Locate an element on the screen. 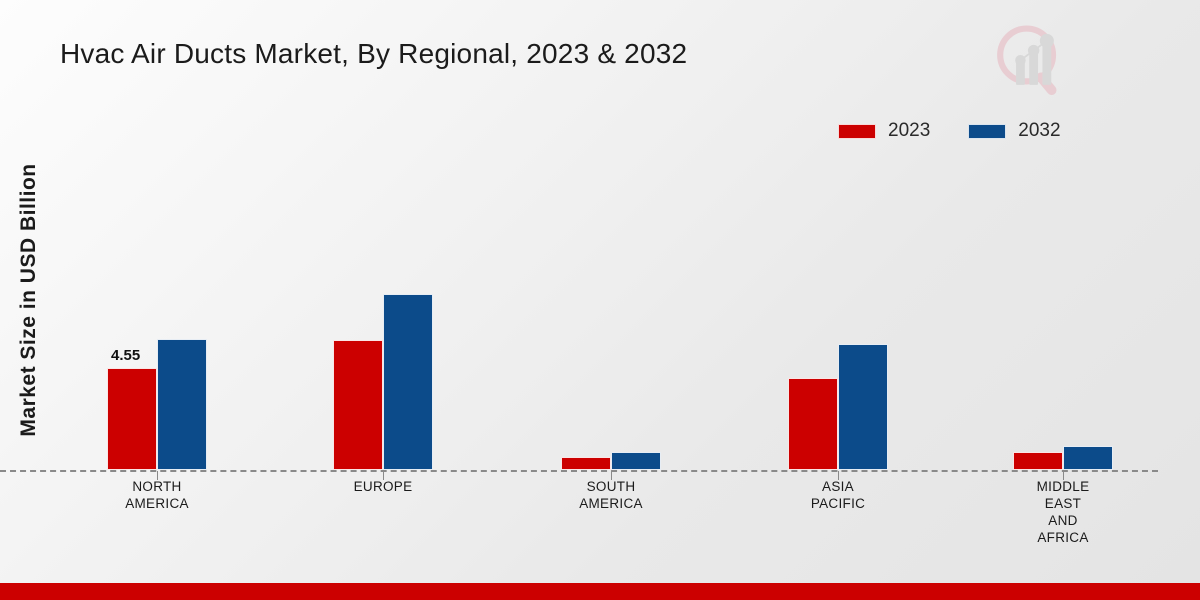  bar-middle-east-and-africa-2023 is located at coordinates (1038, 461).